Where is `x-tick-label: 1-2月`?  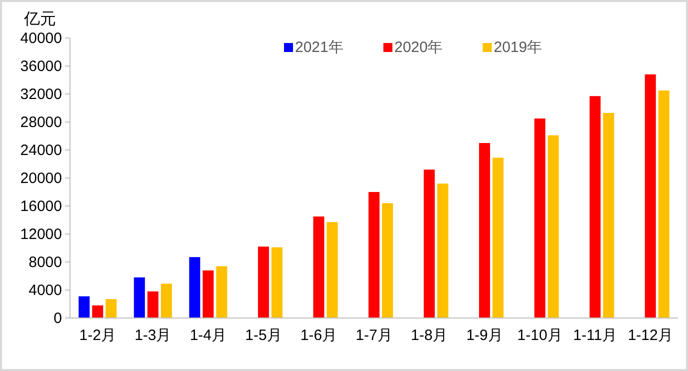
x-tick-label: 1-2月 is located at coordinates (97, 335).